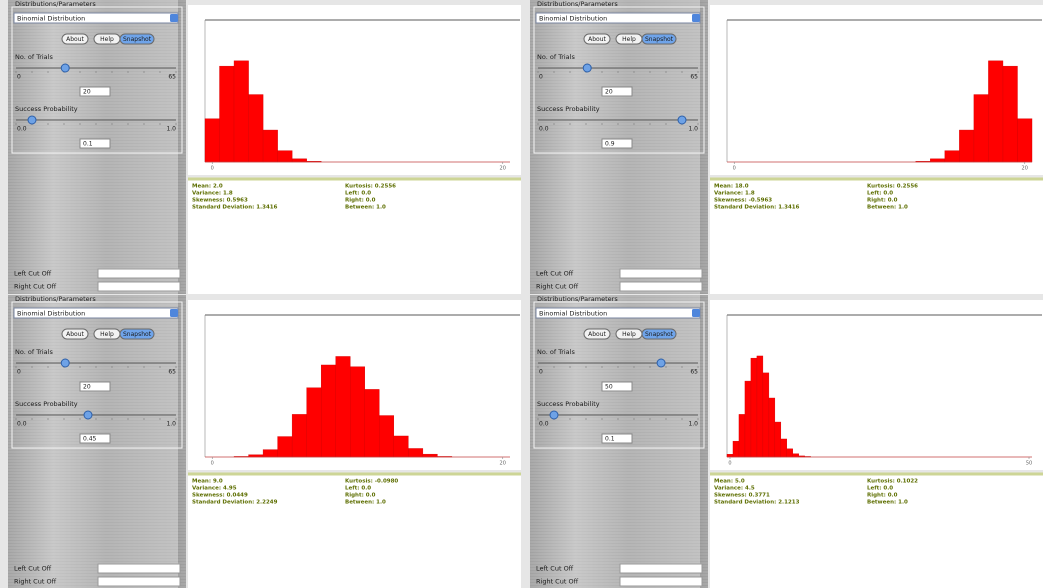 The width and height of the screenshot is (1043, 588). I want to click on slider-label: Success Probability, so click(46, 109).